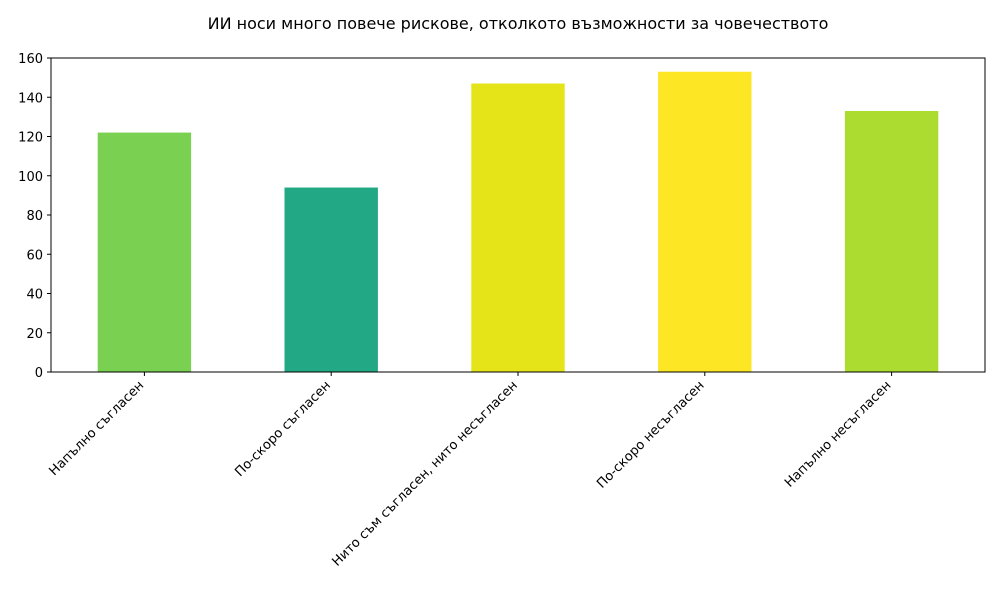  What do you see at coordinates (30, 98) in the screenshot?
I see `y-tick-label: 140` at bounding box center [30, 98].